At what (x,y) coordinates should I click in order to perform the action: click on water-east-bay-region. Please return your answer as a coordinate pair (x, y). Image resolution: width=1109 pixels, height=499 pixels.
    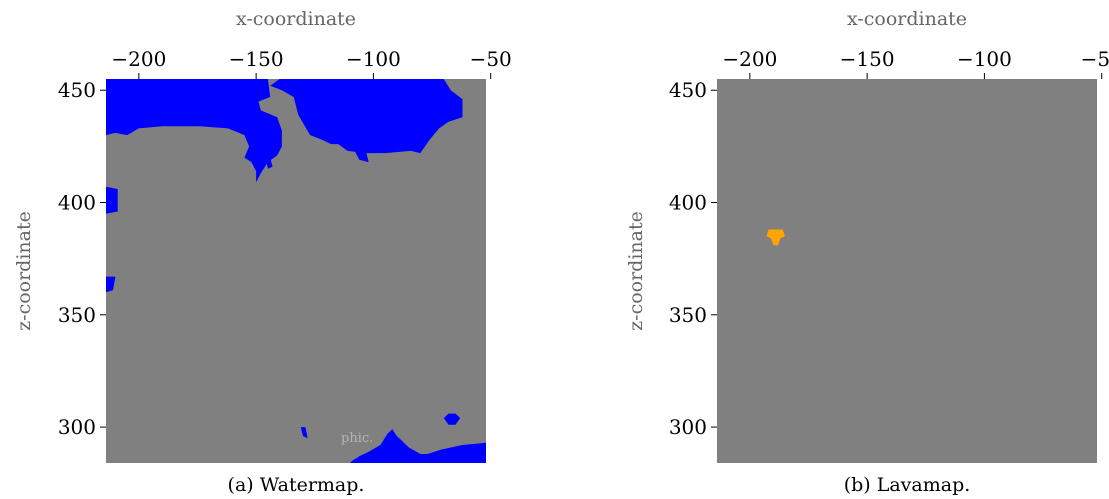
    Looking at the image, I should click on (418, 446).